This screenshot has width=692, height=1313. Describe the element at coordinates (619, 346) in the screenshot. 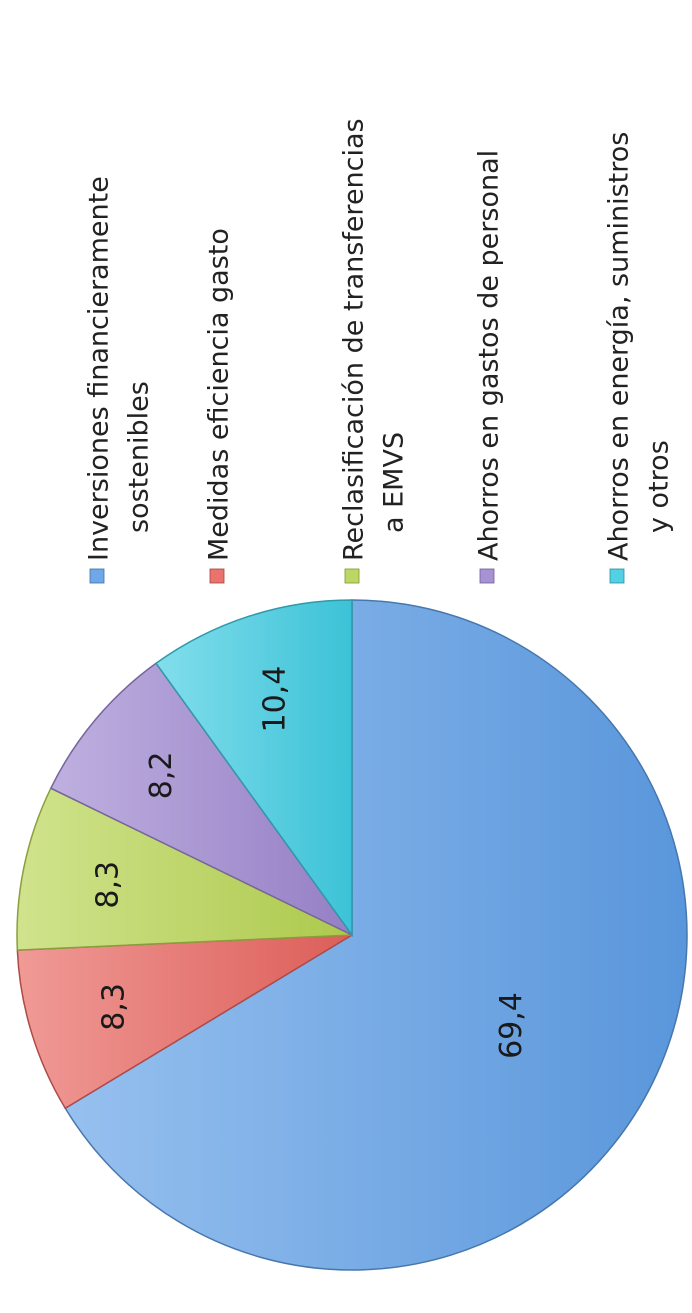

I see `legend-label: Ahorros en energía, suministros` at that location.